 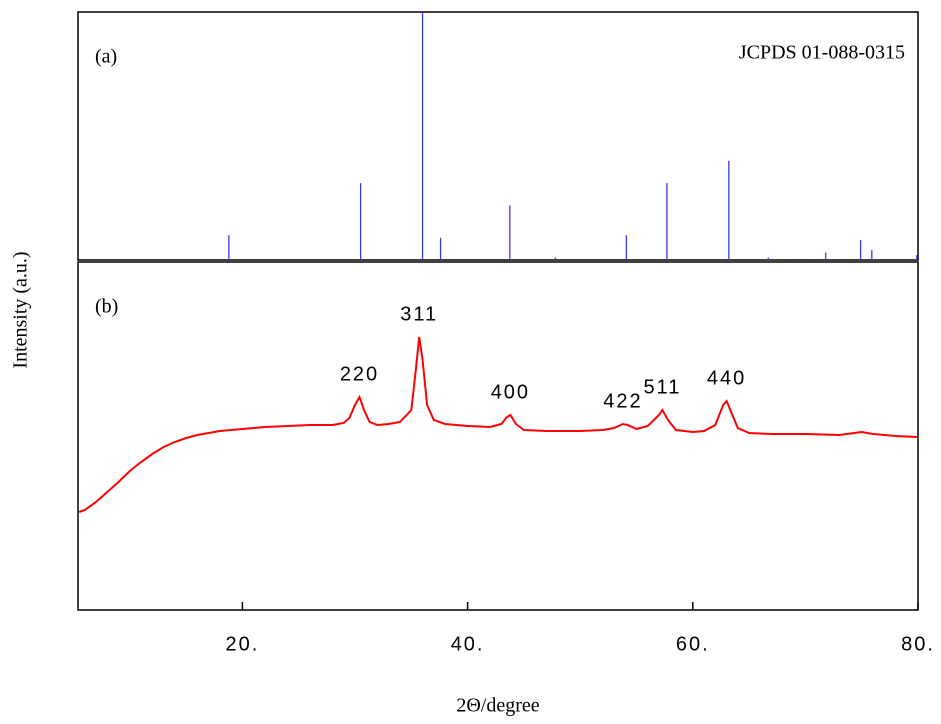 What do you see at coordinates (726, 378) in the screenshot?
I see `peak-label: 440` at bounding box center [726, 378].